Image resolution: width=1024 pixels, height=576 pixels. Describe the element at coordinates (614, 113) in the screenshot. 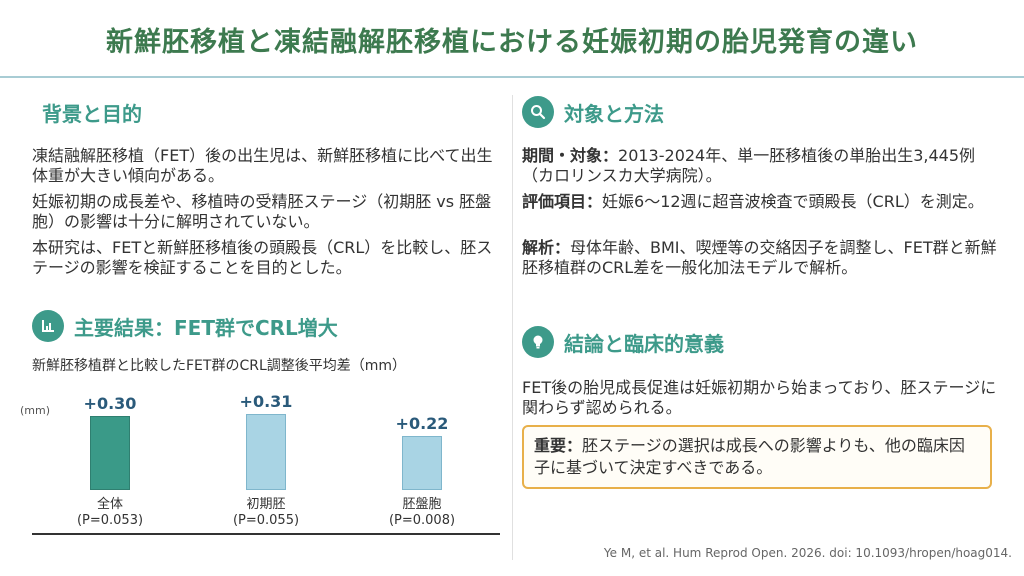

I see `methods-heading: 対象と方法` at that location.